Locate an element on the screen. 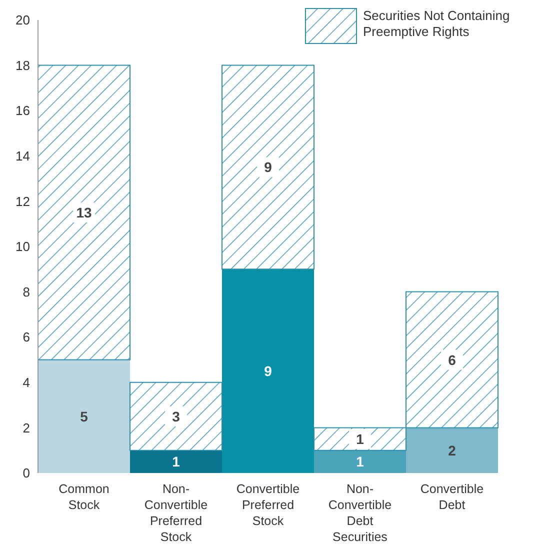  y-tick-label: 2 is located at coordinates (26, 428).